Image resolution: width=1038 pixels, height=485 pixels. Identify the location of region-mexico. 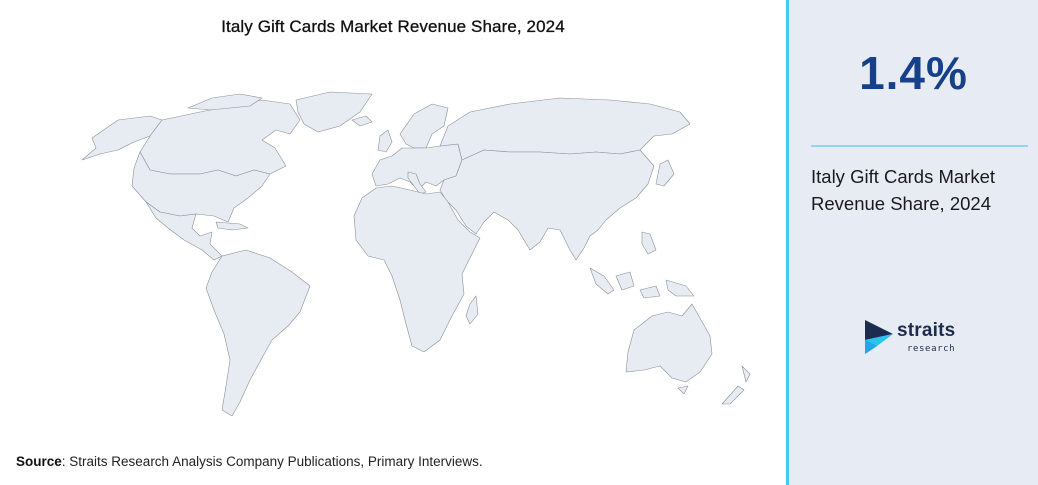
(184, 231).